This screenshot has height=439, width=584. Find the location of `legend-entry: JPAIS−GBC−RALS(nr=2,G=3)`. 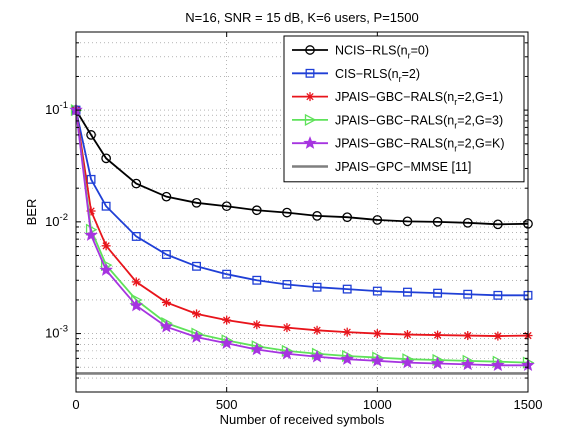

legend-entry: JPAIS−GBC−RALS(nr=2,G=3) is located at coordinates (397, 121).